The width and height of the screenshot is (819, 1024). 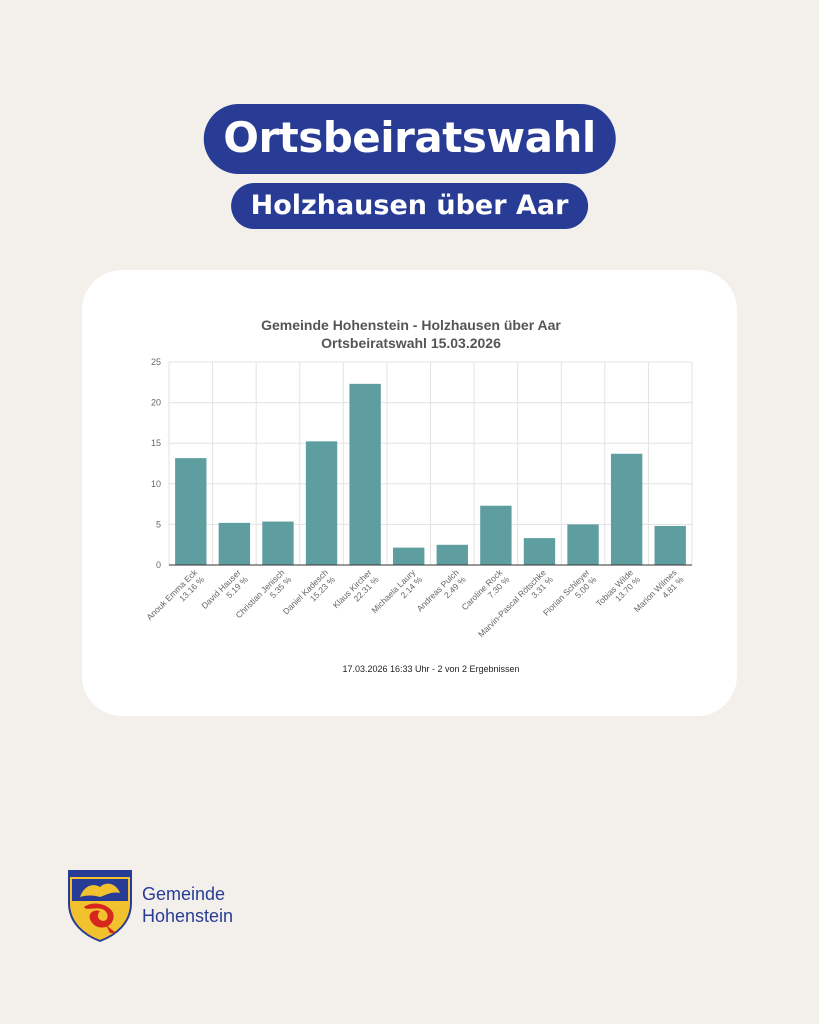 I want to click on y-tick-label: 5, so click(x=158, y=524).